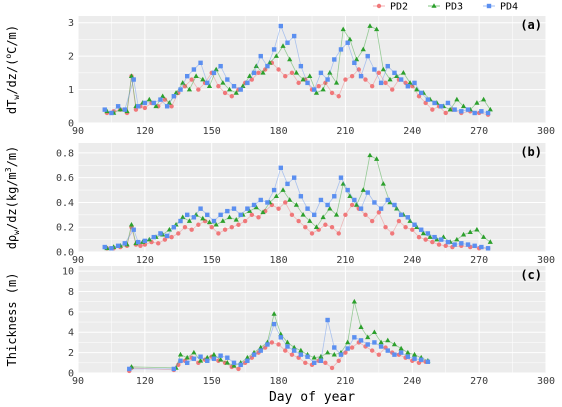 Image resolution: width=562 pixels, height=407 pixels. I want to click on series-pd2, so click(297, 225).